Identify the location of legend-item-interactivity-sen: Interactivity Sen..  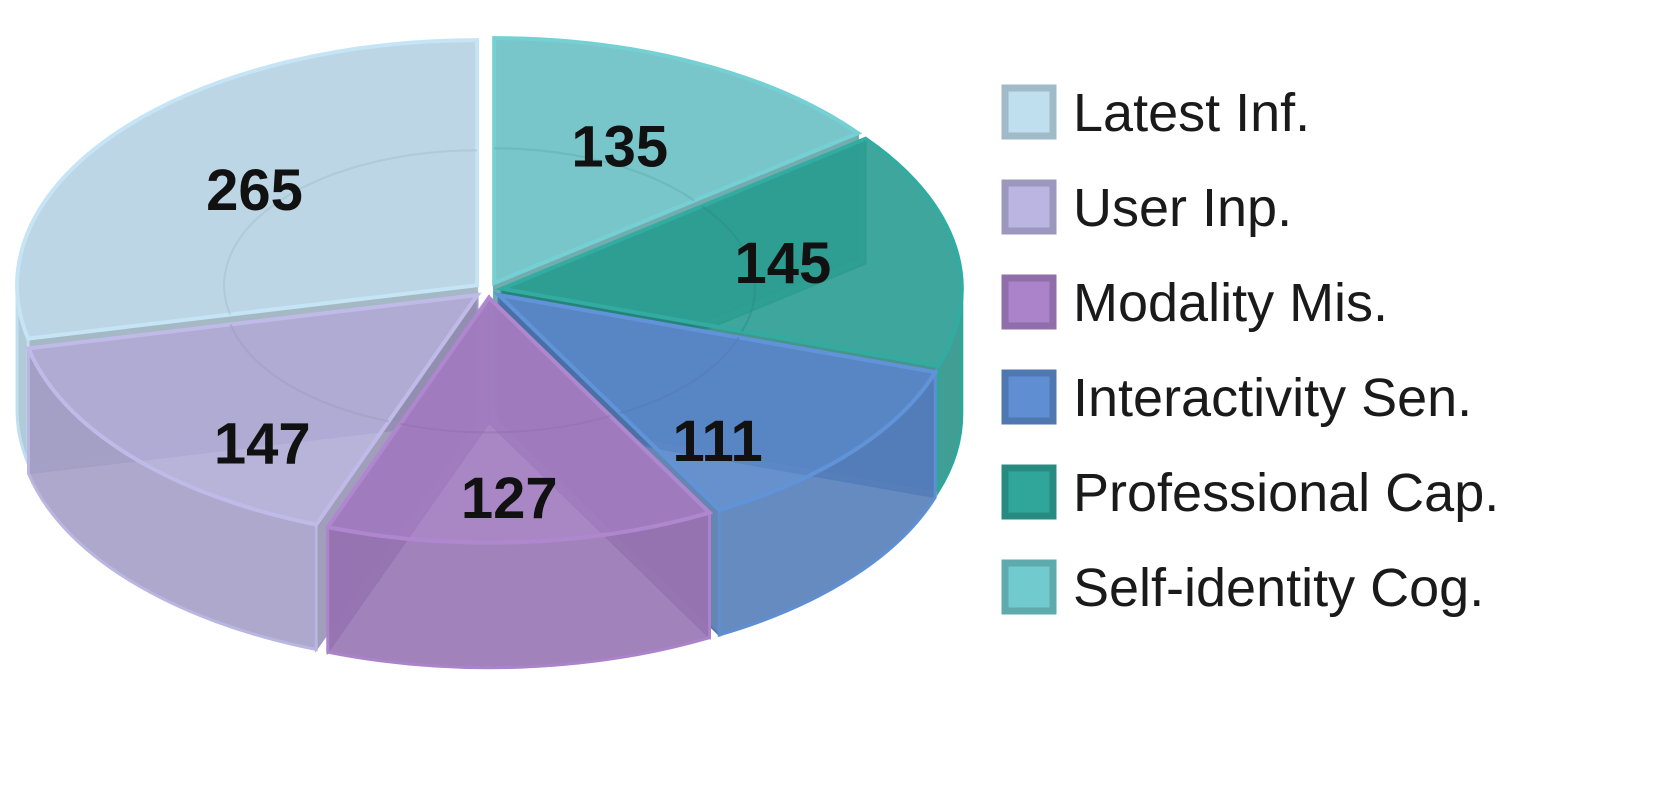
(1236, 398).